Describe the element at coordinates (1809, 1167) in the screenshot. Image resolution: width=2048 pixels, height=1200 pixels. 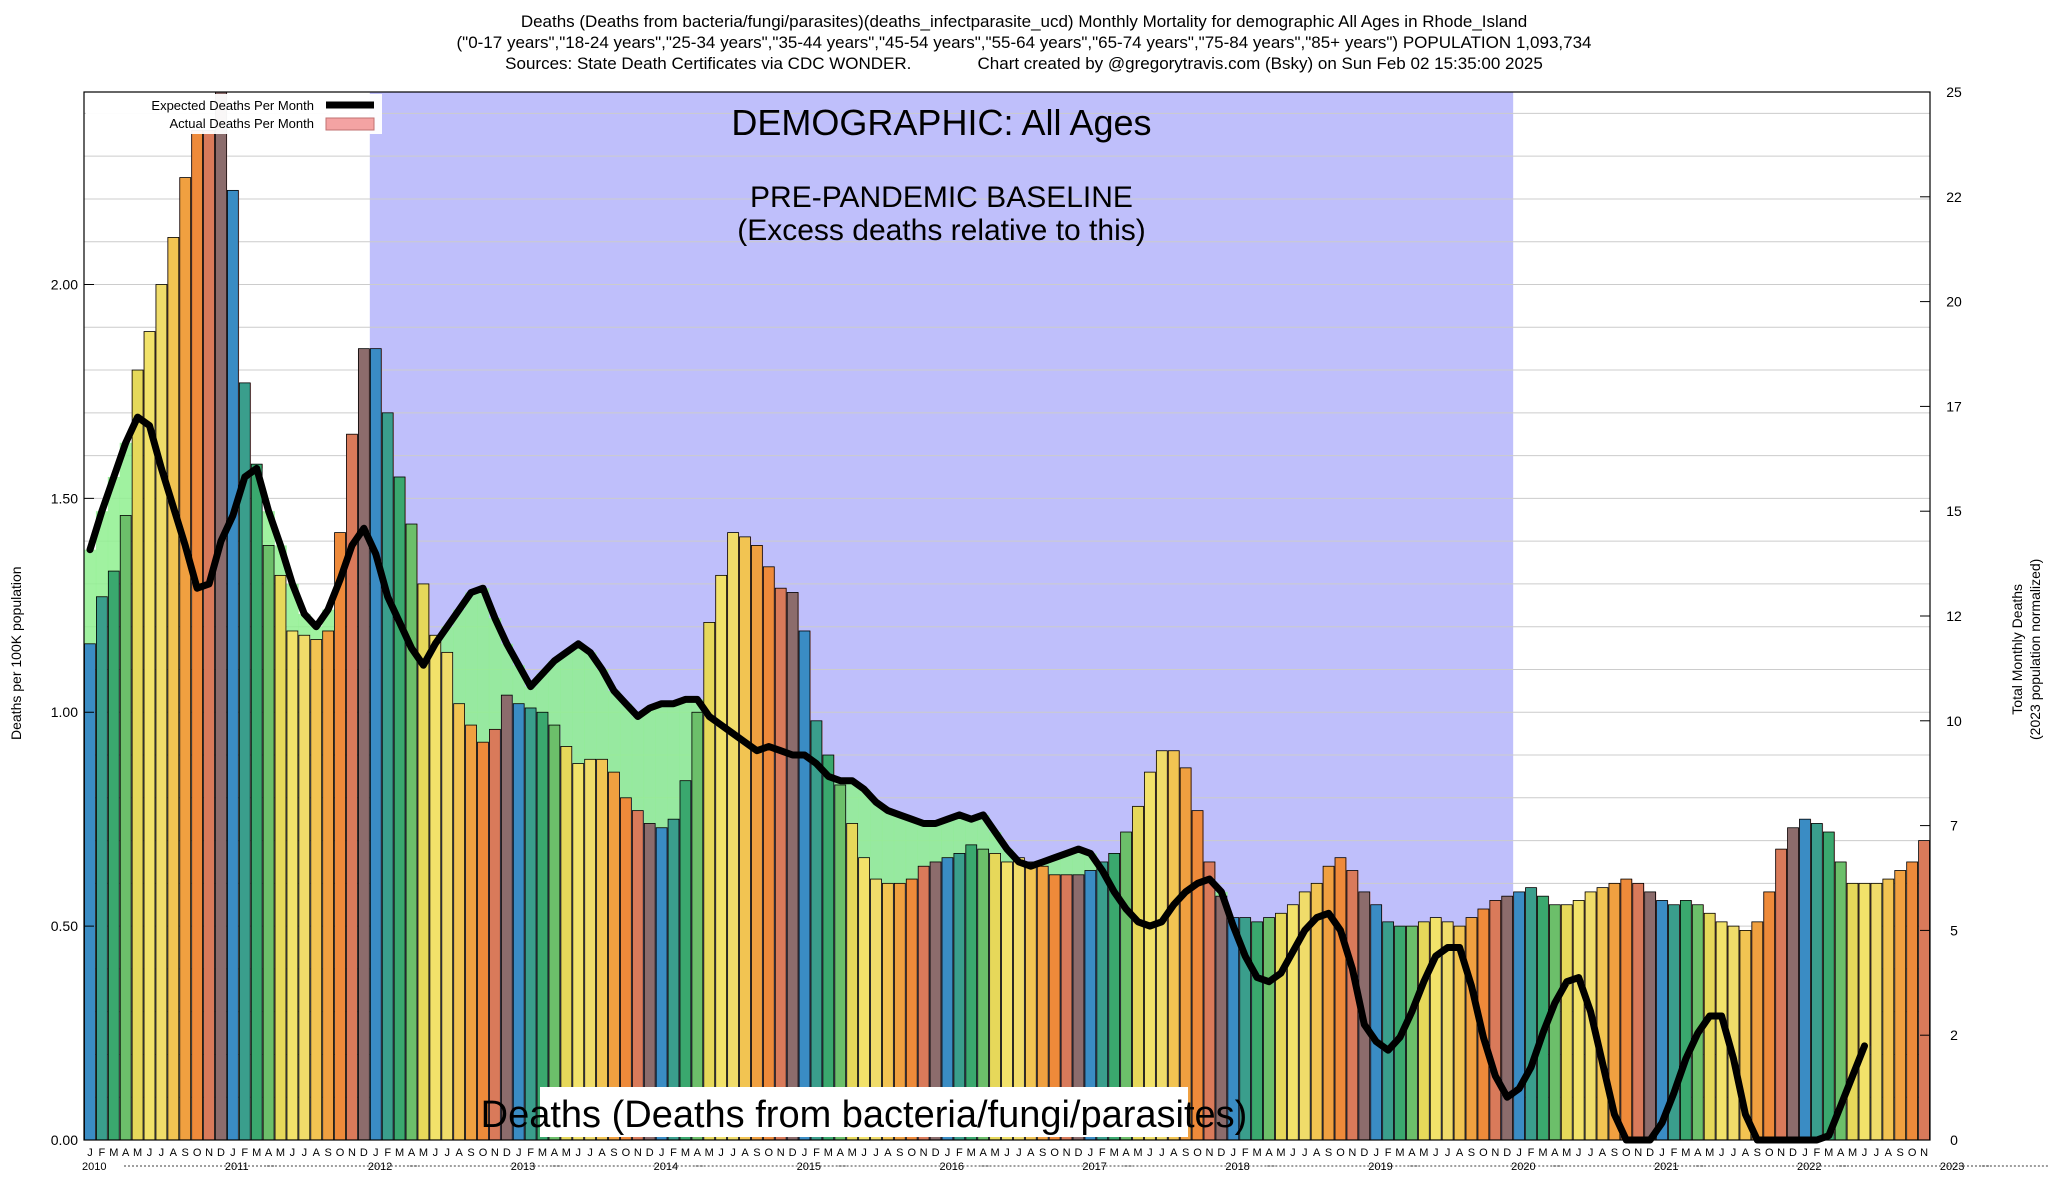
I see `year-tick-label: 2022` at that location.